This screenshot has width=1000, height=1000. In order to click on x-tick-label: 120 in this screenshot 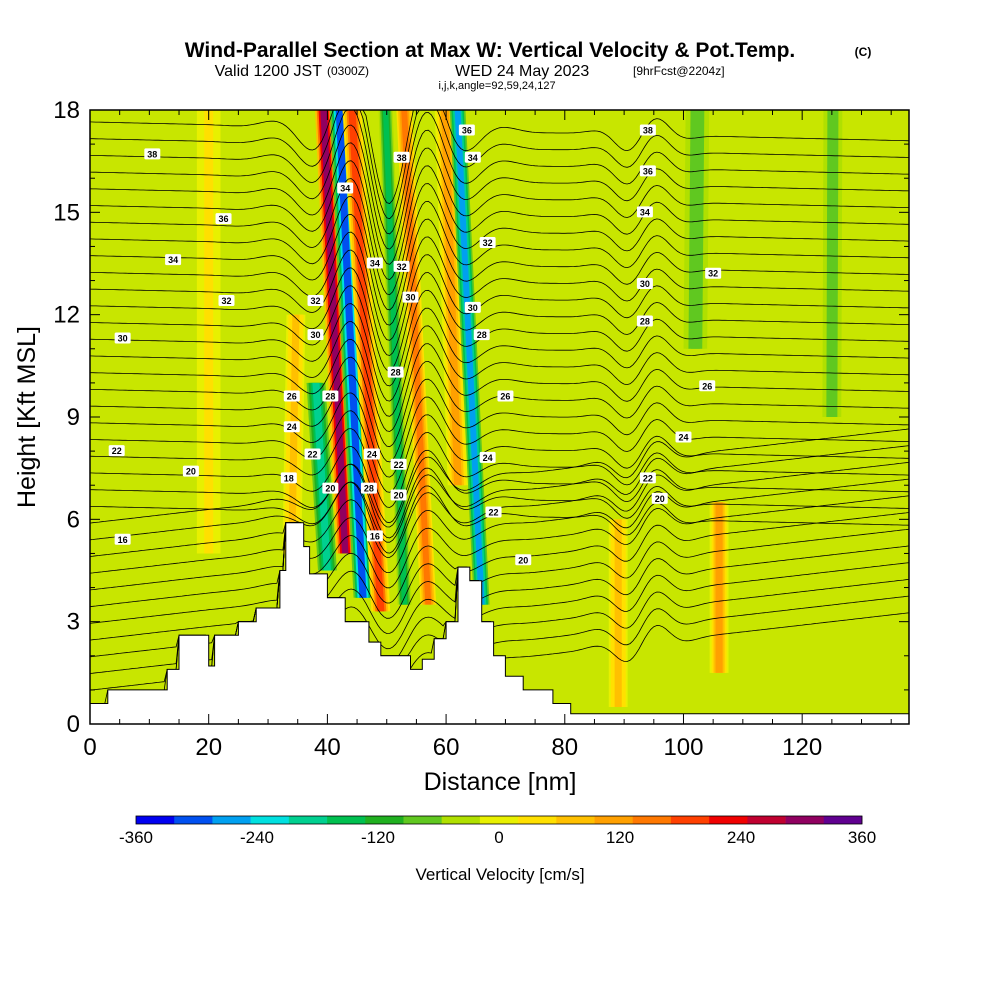, I will do `click(802, 747)`.